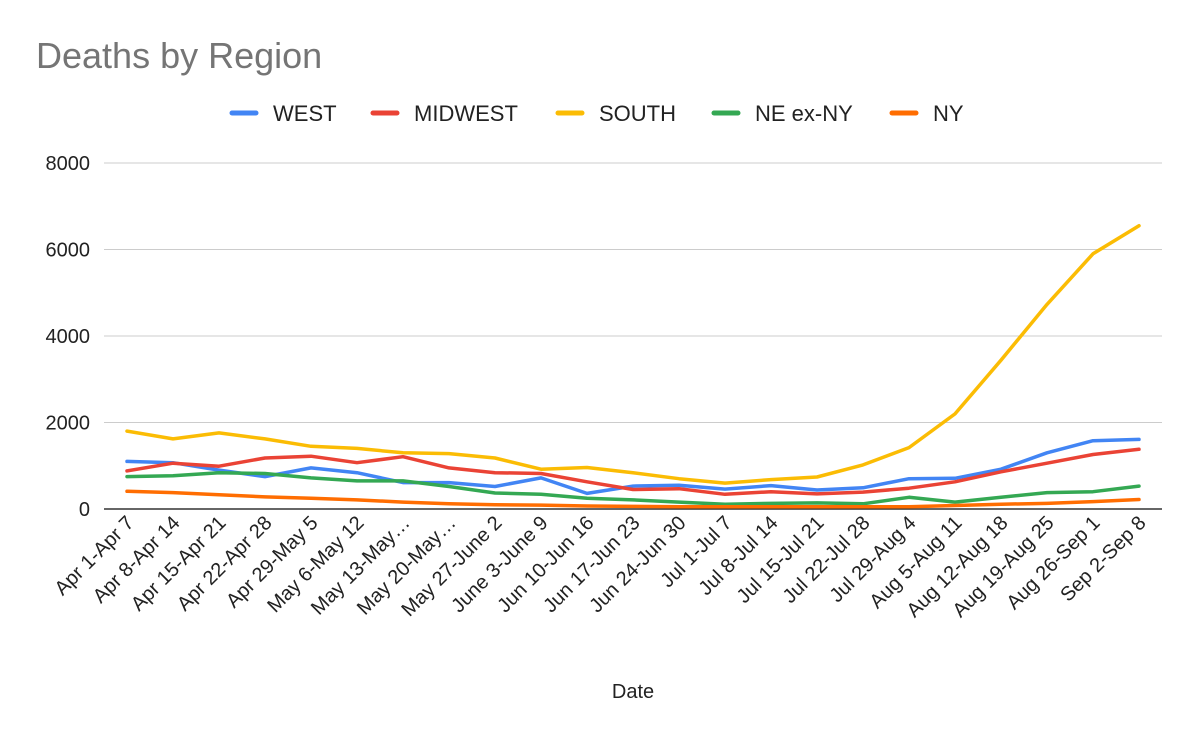 The height and width of the screenshot is (742, 1200). I want to click on x-axis-label: Date, so click(633, 692).